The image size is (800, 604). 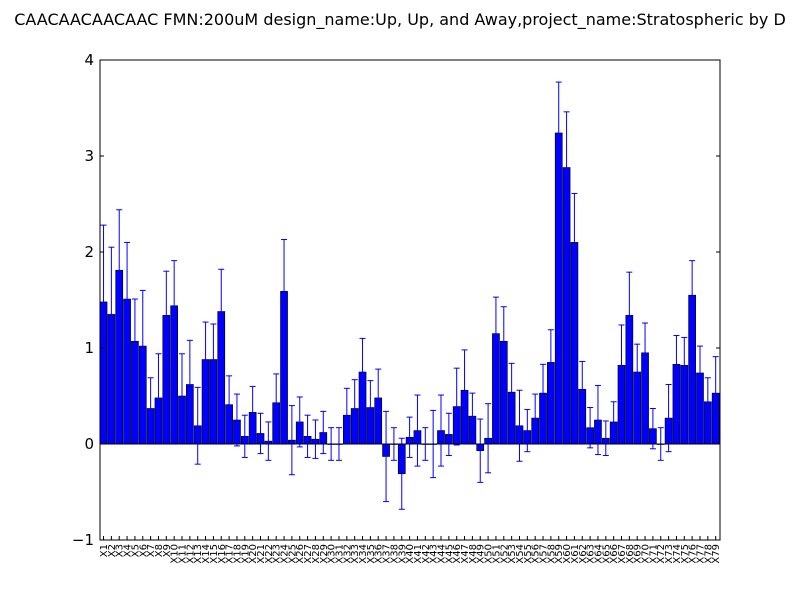 I want to click on x-tick-label: X74, so click(x=677, y=554).